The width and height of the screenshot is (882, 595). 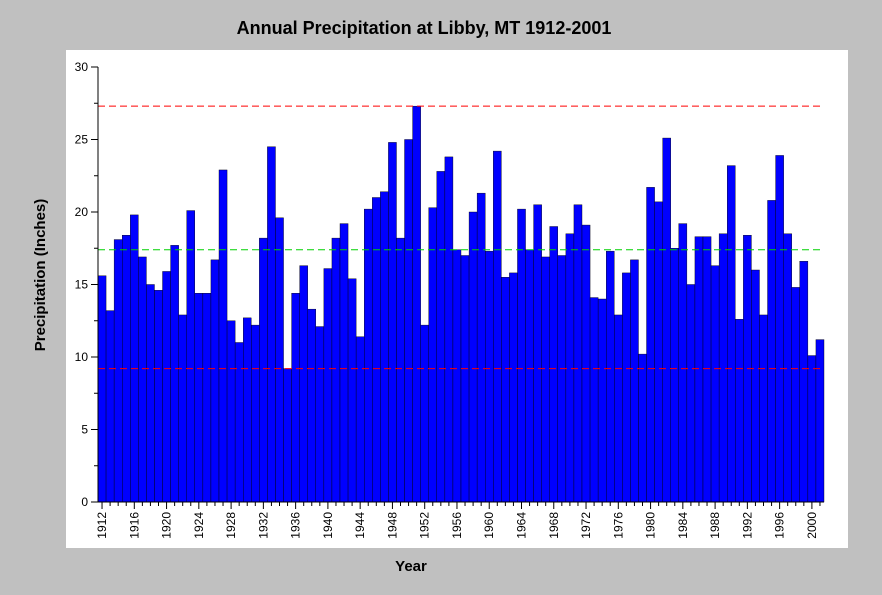 What do you see at coordinates (392, 322) in the screenshot?
I see `bar-1948` at bounding box center [392, 322].